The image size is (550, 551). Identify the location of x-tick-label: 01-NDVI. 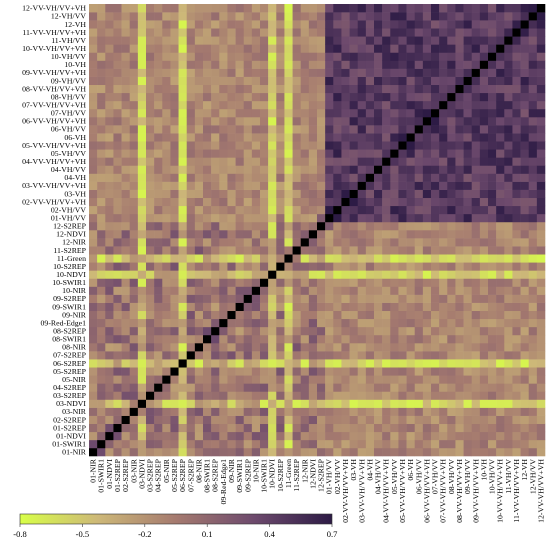
(109, 474).